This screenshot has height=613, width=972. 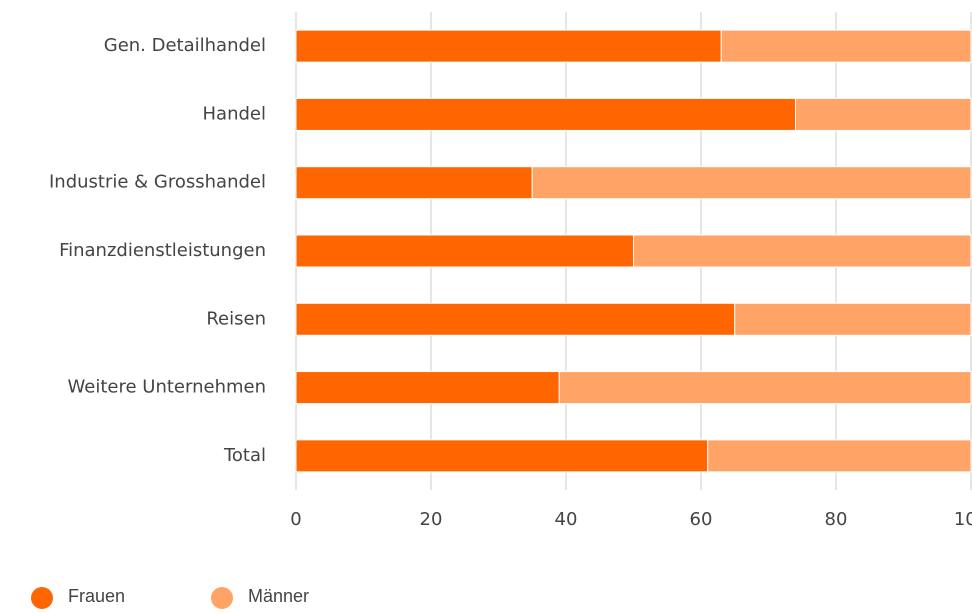 What do you see at coordinates (836, 519) in the screenshot?
I see `x-tick-label: 80` at bounding box center [836, 519].